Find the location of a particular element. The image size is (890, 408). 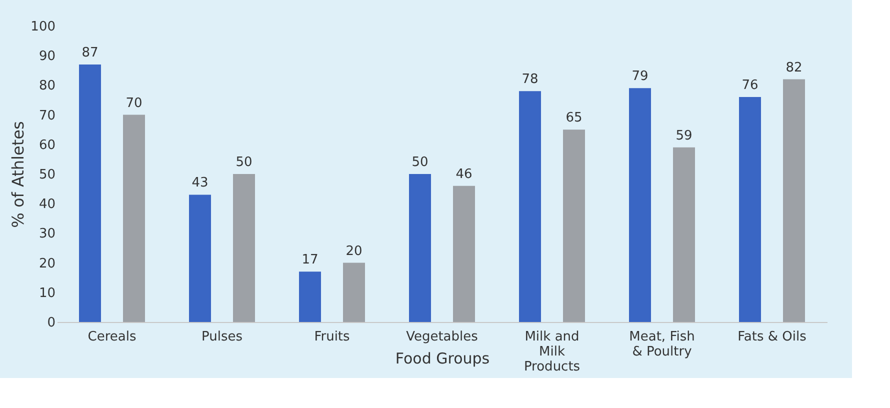

data-label: 17 is located at coordinates (310, 260).